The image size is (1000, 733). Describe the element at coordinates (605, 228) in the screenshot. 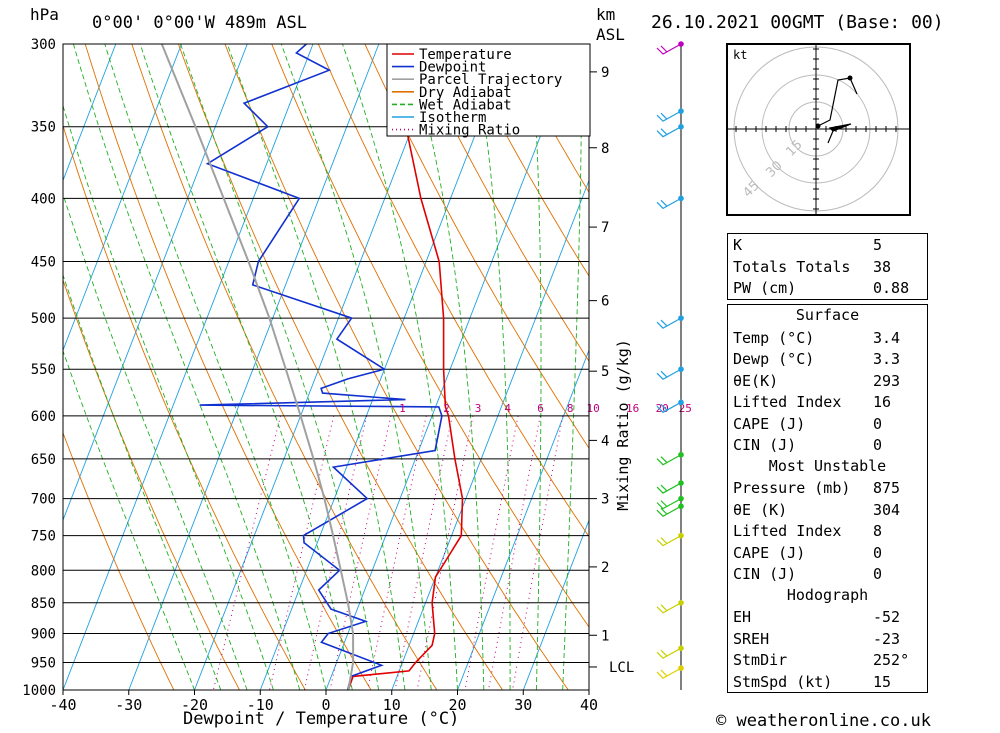

I see `km-tick-label: 7` at that location.